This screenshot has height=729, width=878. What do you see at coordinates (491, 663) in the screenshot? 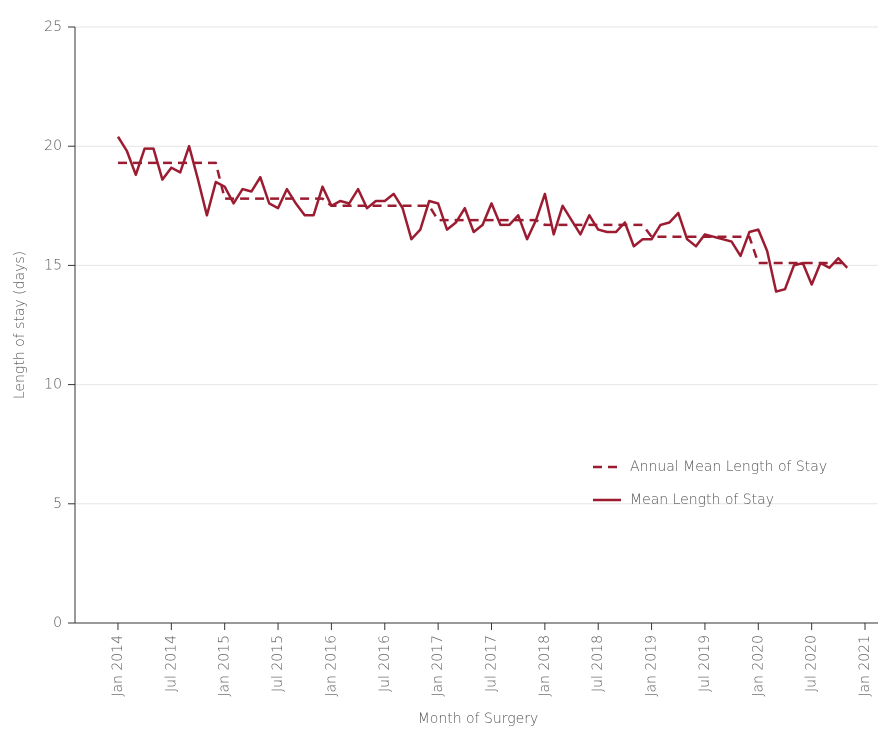
I see `x-tick-label: Jul 2017` at bounding box center [491, 663].